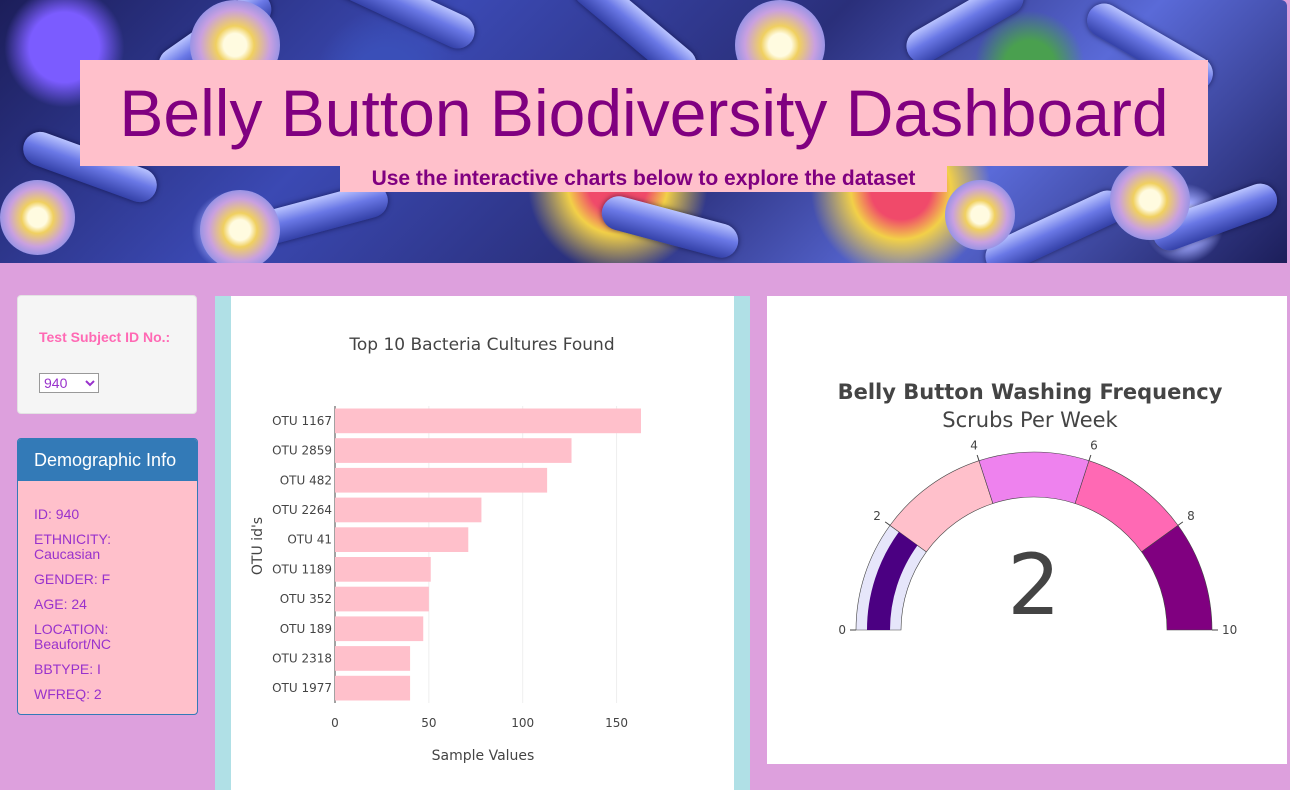  I want to click on y-tick-label: OTU 189, so click(306, 629).